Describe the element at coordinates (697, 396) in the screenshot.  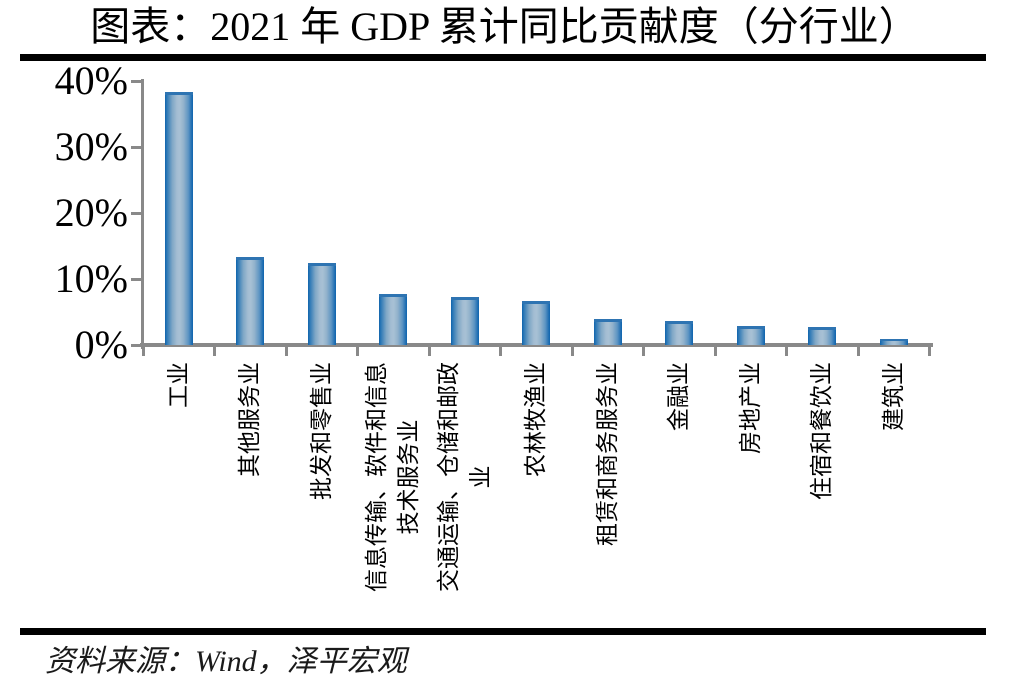
I see `x-category-label: 金融业` at that location.